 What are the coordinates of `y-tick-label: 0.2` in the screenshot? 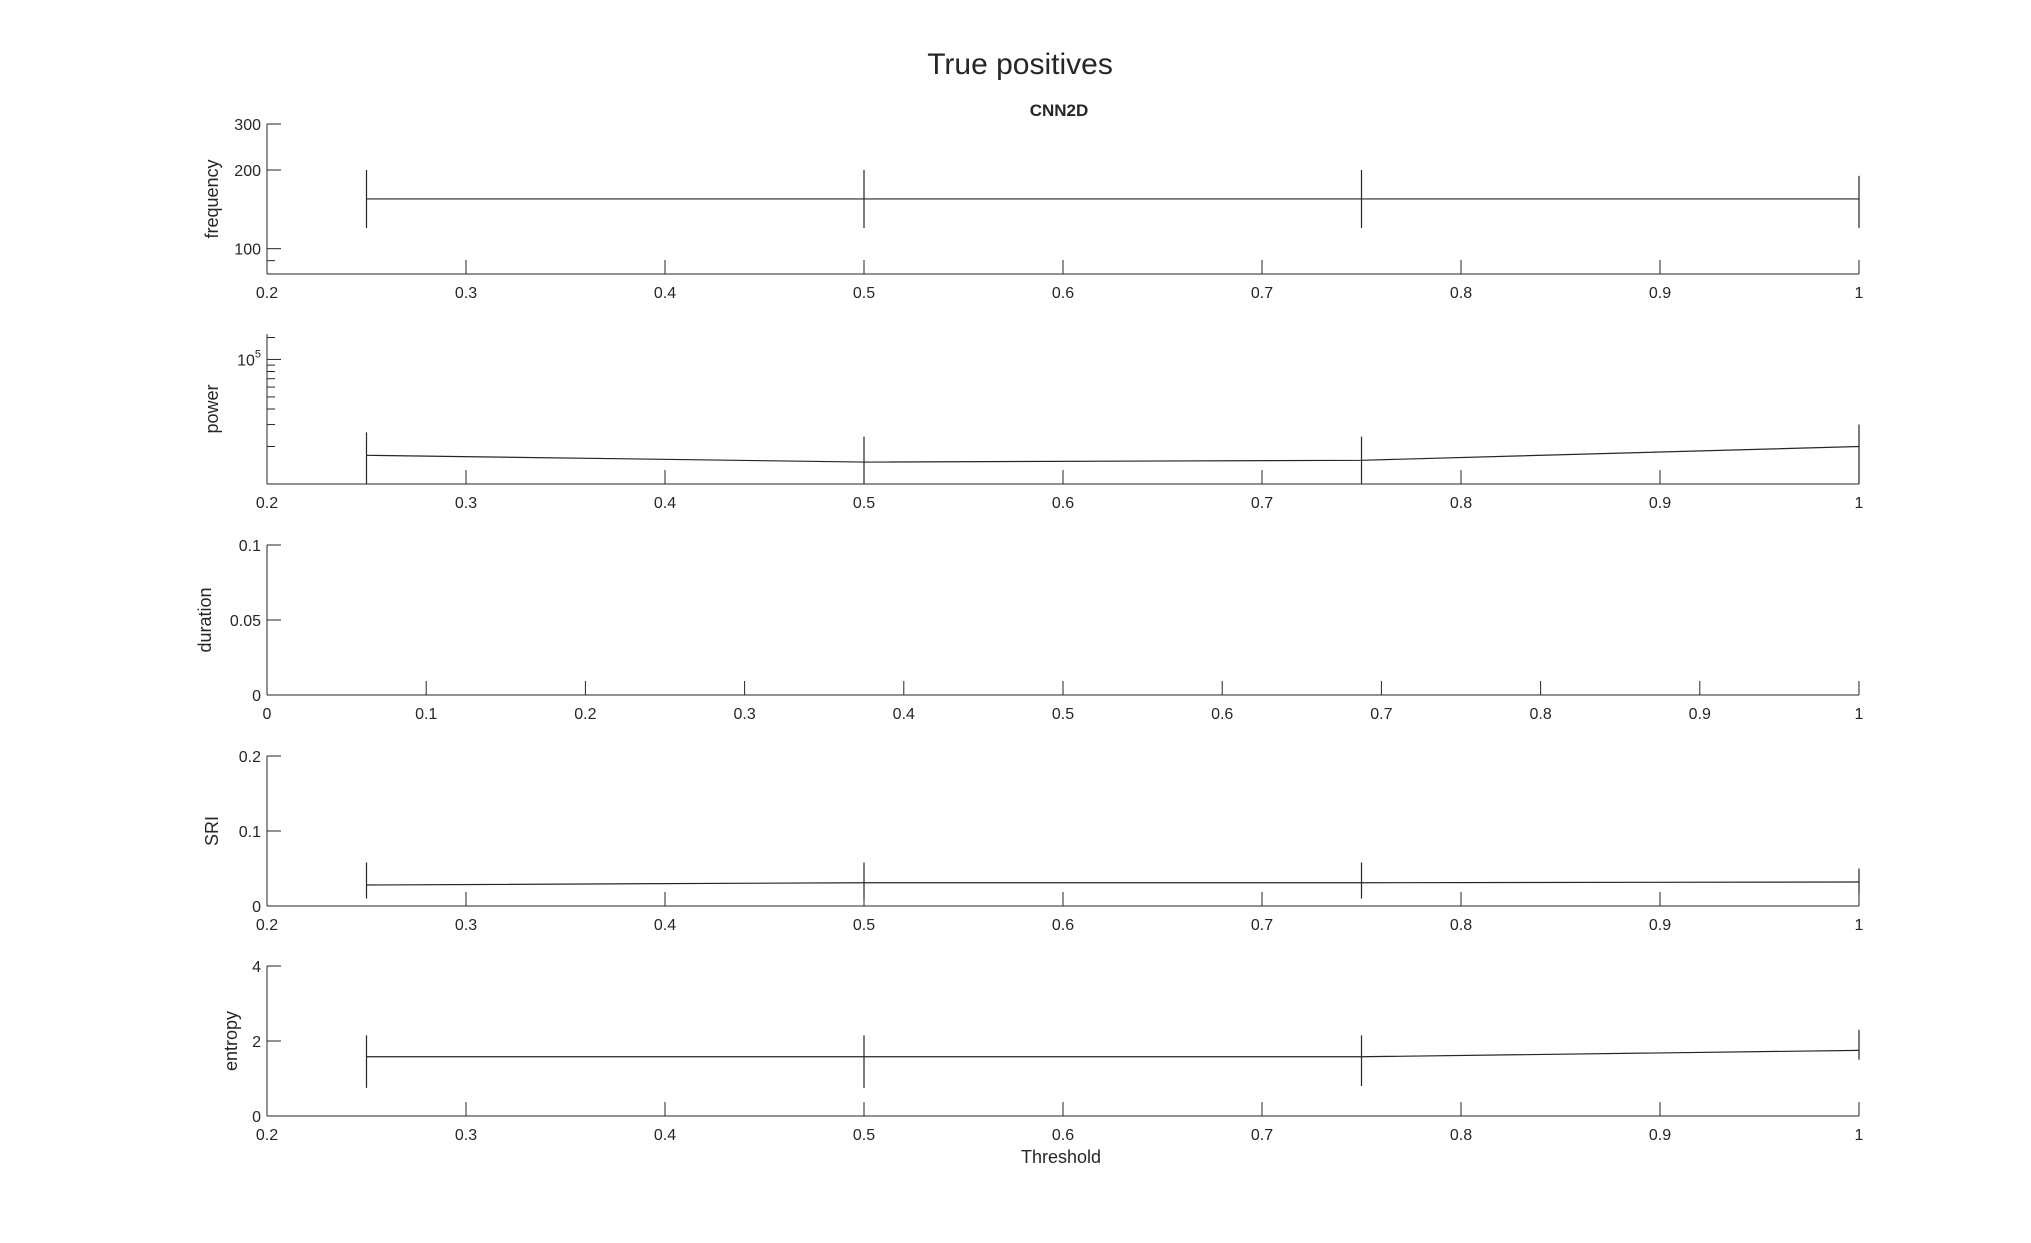 It's located at (250, 757).